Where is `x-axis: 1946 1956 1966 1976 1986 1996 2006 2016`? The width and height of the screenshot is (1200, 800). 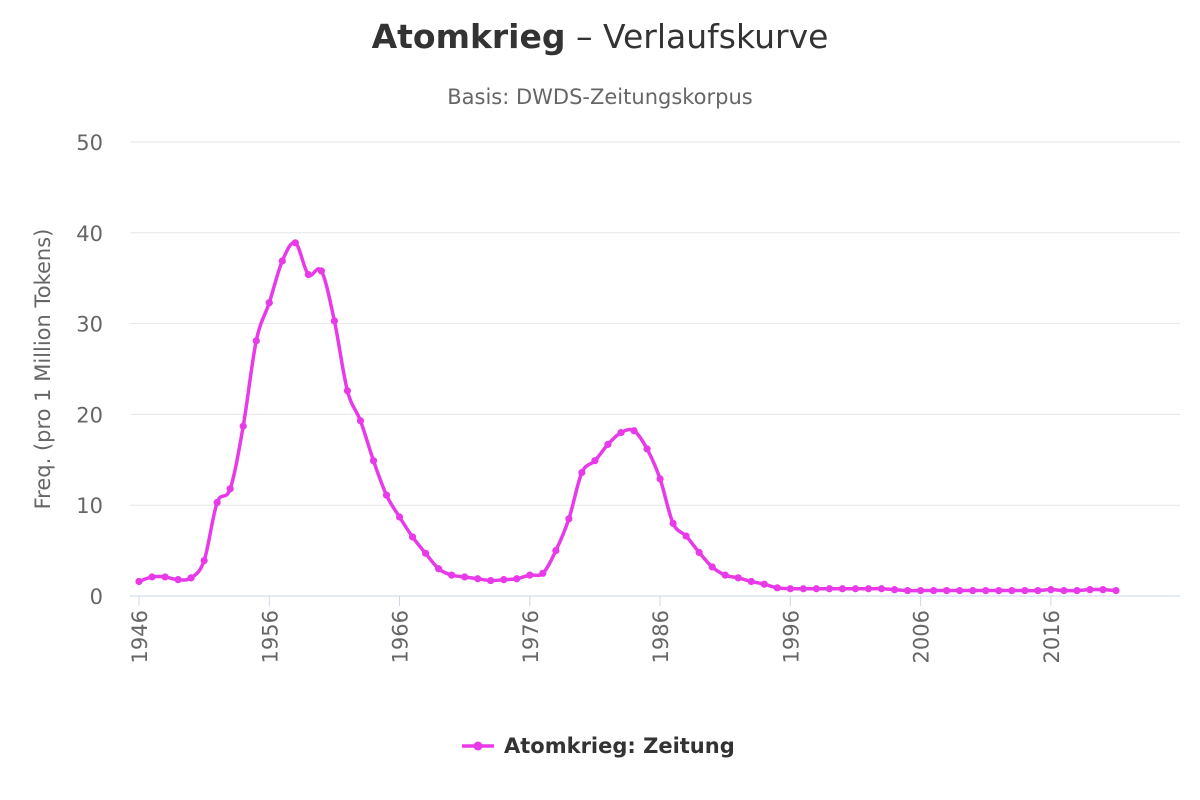
x-axis: 1946 1956 1966 1976 1986 1996 2006 2016 is located at coordinates (596, 629).